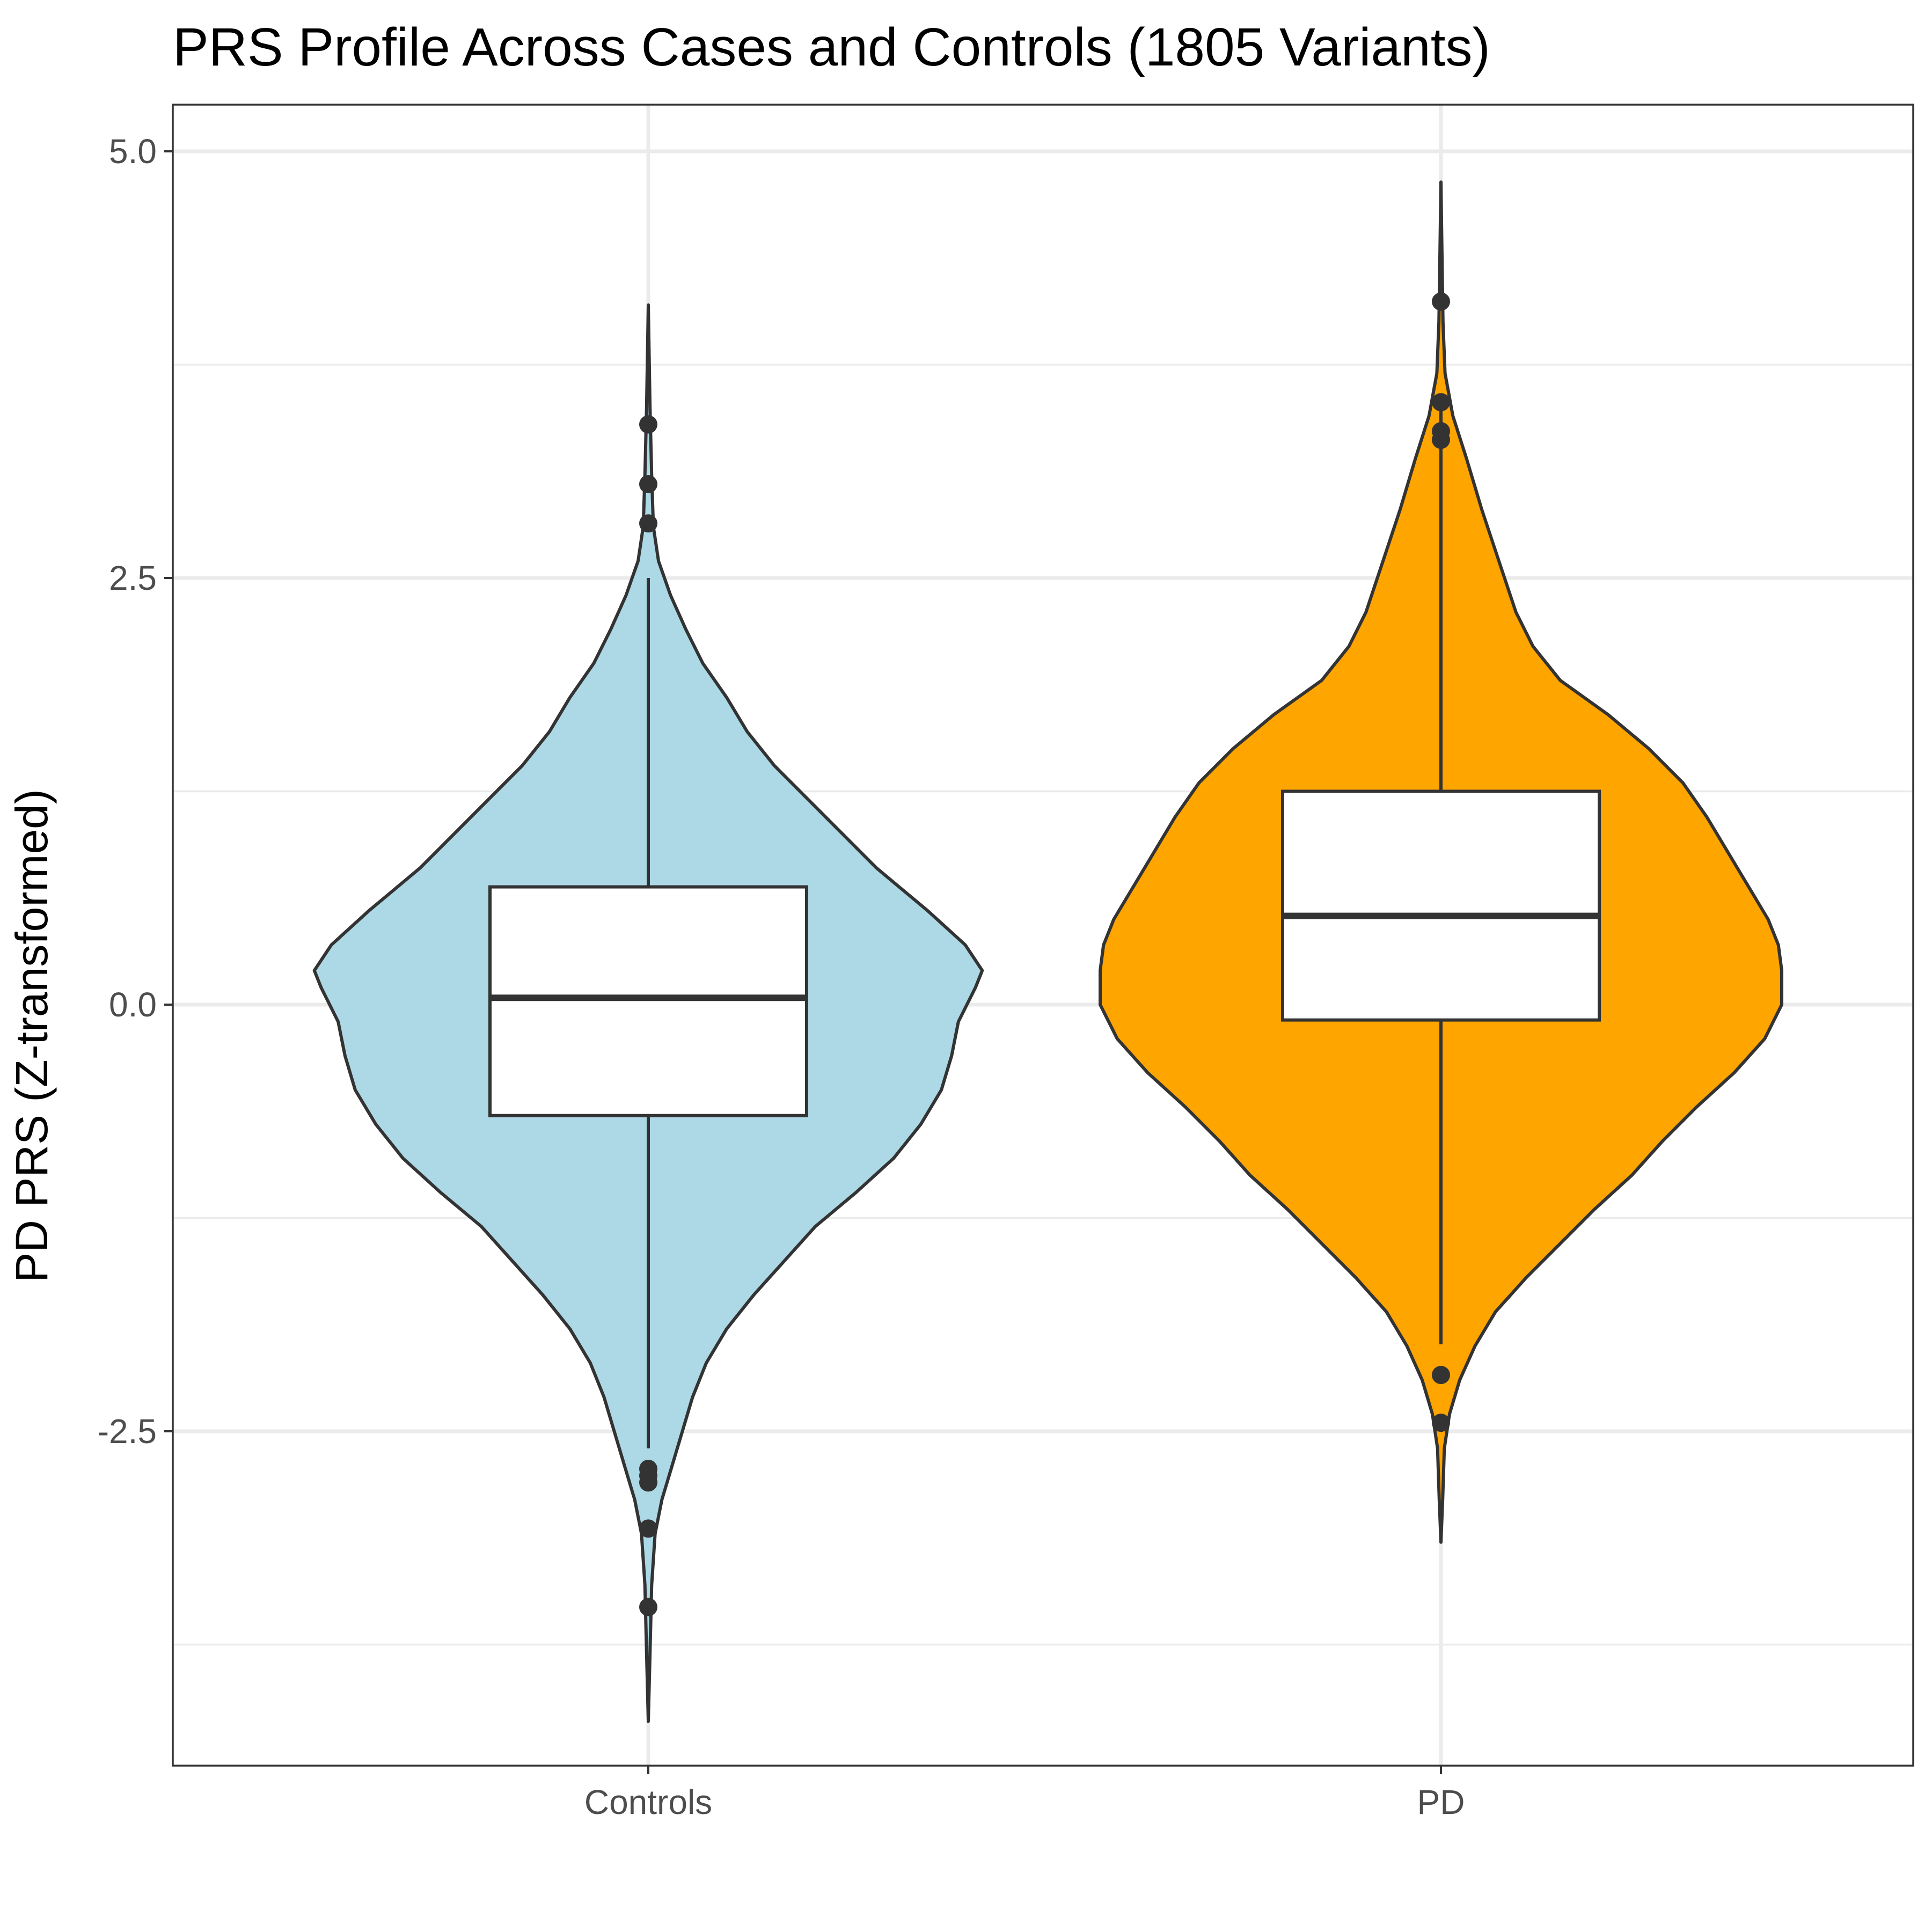  What do you see at coordinates (1441, 1802) in the screenshot?
I see `x-tick-label: PD` at bounding box center [1441, 1802].